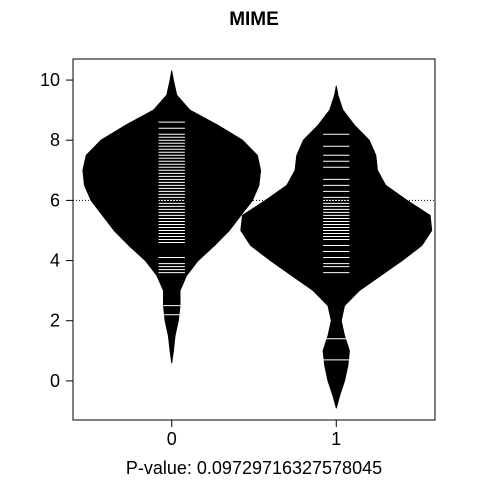  Describe the element at coordinates (55, 200) in the screenshot. I see `y-tick-label: 6` at that location.